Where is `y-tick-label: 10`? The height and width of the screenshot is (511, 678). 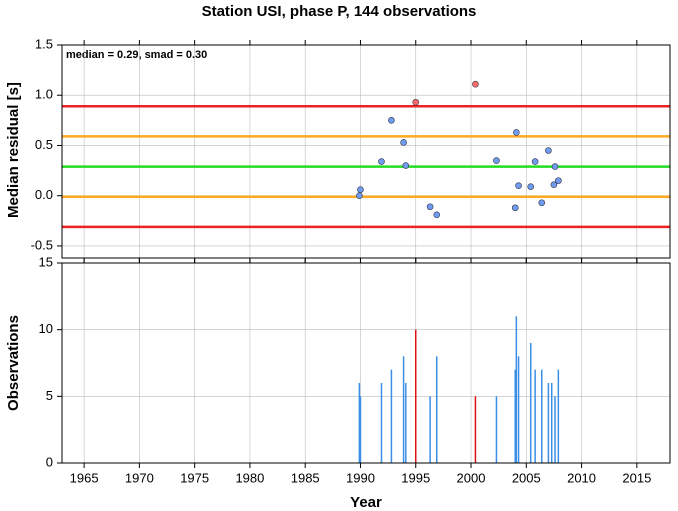 y-tick-label: 10 is located at coordinates (46, 328).